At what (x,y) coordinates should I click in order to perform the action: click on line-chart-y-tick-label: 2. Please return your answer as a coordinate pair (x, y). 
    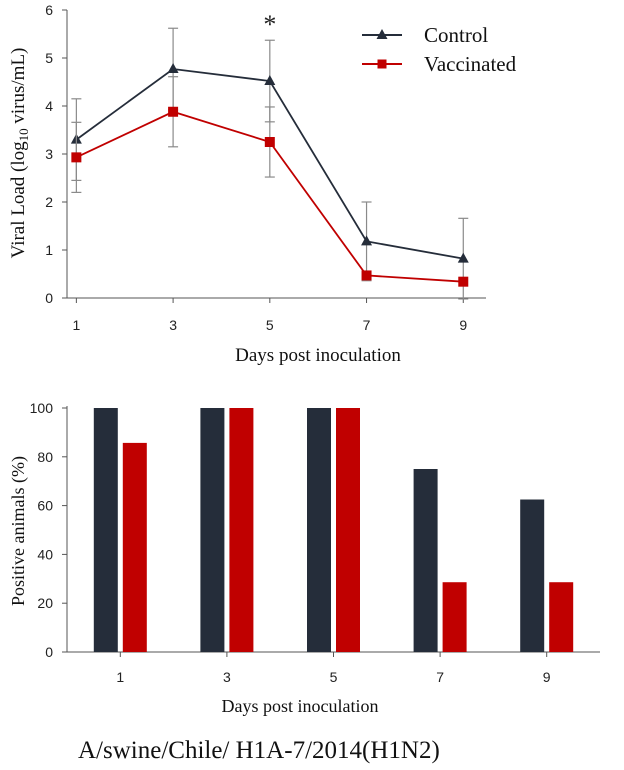
    Looking at the image, I should click on (49, 202).